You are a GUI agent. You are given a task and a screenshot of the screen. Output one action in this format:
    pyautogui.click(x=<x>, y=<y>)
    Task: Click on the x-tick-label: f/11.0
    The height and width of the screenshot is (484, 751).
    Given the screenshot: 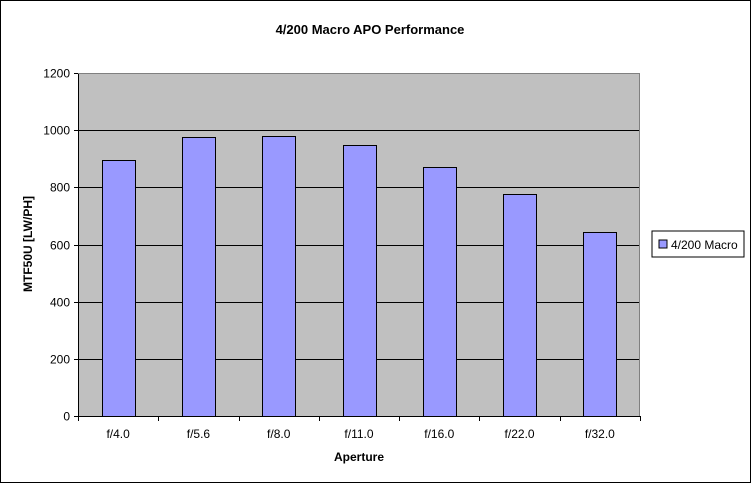 What is the action you would take?
    pyautogui.click(x=358, y=434)
    